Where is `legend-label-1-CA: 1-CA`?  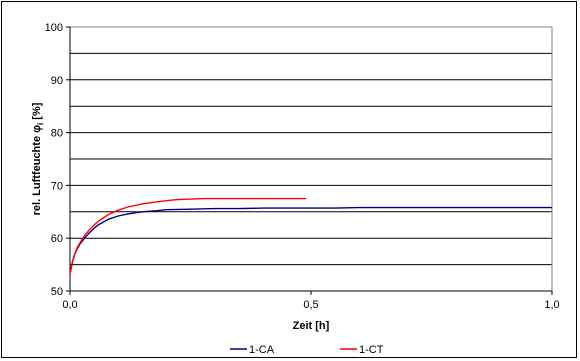 legend-label-1-CA: 1-CA is located at coordinates (262, 350).